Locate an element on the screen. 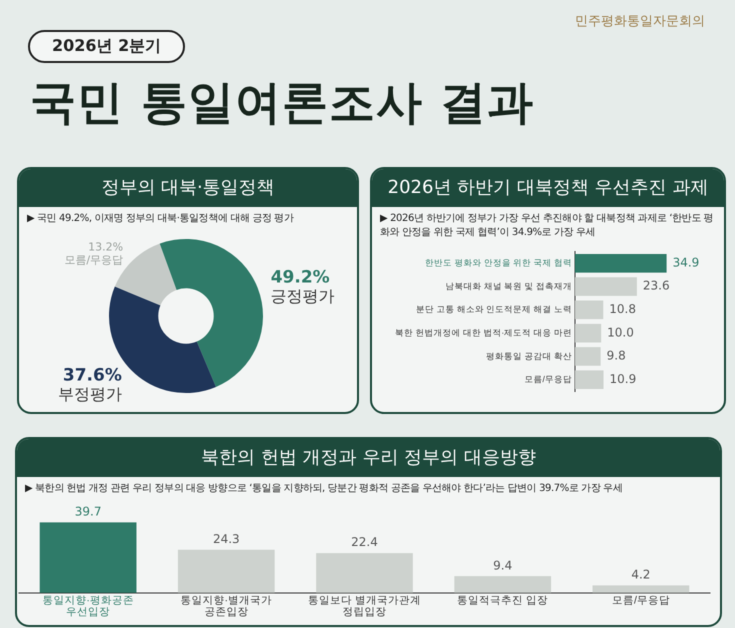 The image size is (735, 628). y-tick-label: 평화통일 공감대 확산 is located at coordinates (529, 355).